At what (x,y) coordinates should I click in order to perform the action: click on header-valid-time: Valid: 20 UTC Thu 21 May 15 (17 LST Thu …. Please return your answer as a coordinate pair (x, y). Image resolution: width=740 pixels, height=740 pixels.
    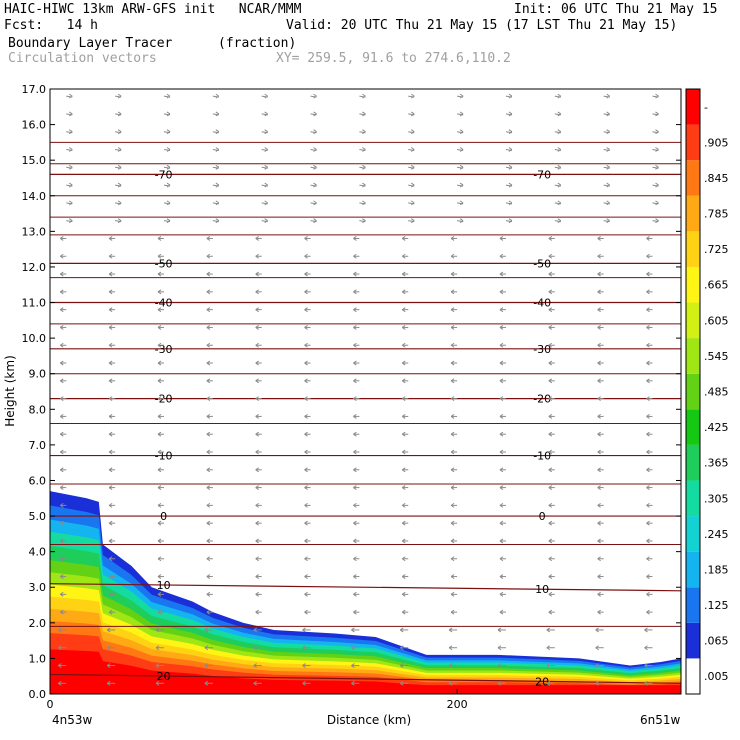
    Looking at the image, I should click on (482, 25).